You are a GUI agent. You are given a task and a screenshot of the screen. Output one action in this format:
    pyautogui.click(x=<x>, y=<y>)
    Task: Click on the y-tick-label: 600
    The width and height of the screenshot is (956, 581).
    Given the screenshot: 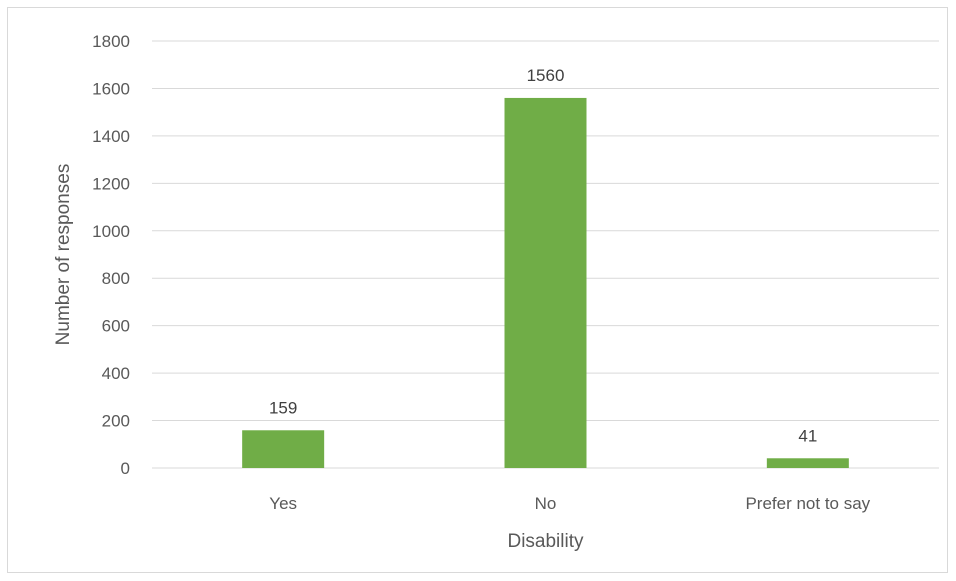 What is the action you would take?
    pyautogui.click(x=116, y=326)
    